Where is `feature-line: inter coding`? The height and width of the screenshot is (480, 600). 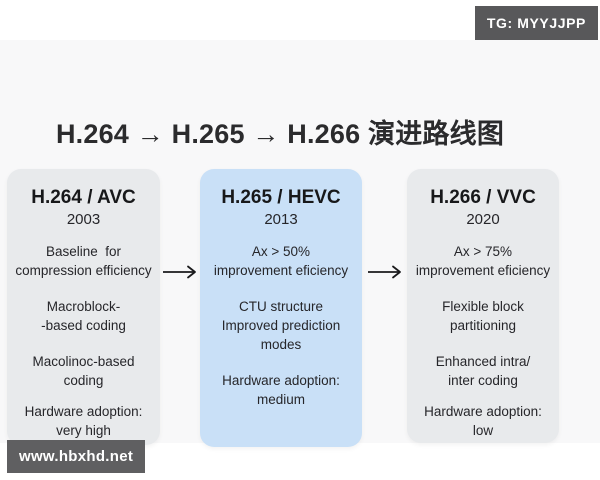
feature-line: inter coding is located at coordinates (483, 380).